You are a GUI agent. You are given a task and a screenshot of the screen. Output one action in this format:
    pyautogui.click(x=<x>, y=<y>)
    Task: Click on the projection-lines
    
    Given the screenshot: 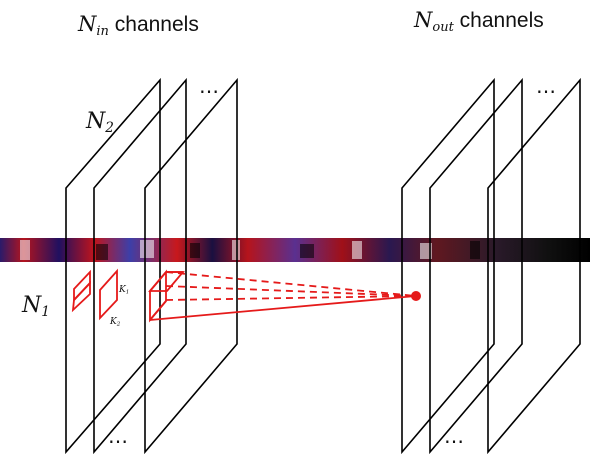 What is the action you would take?
    pyautogui.click(x=283, y=296)
    